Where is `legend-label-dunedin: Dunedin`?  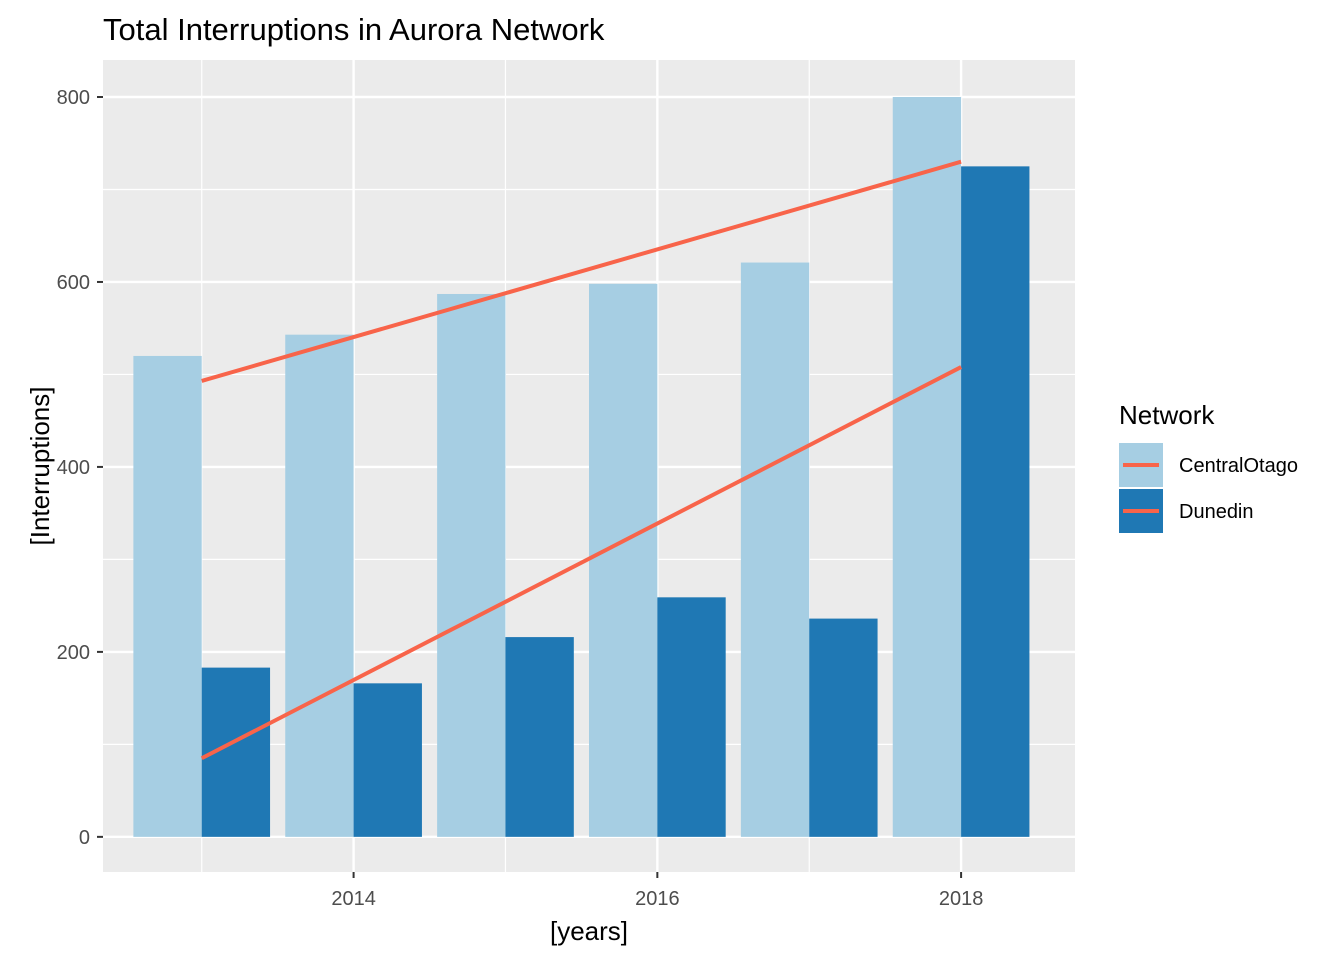
legend-label-dunedin: Dunedin is located at coordinates (1216, 512).